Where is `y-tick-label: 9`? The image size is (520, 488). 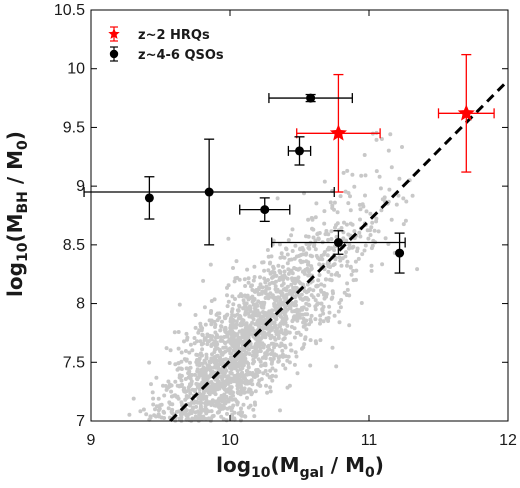 y-tick-label: 9 is located at coordinates (80, 186).